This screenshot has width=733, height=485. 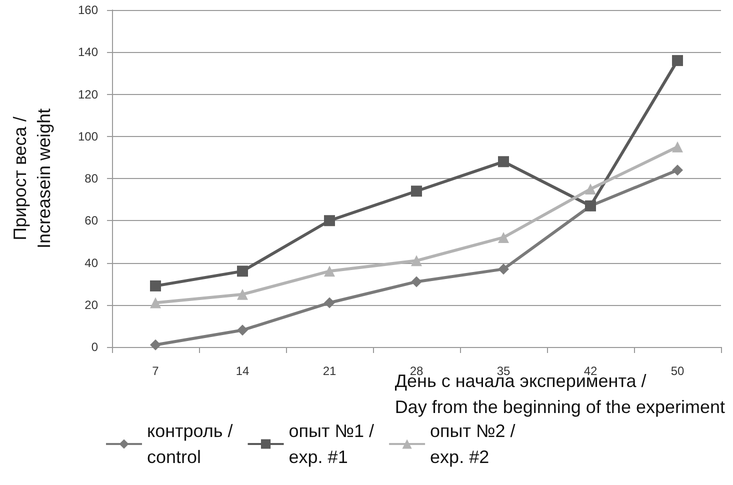 I want to click on x-tick-label: 28, so click(x=417, y=371).